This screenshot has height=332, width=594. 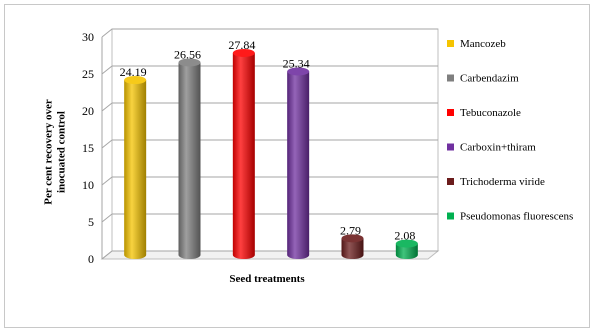 I want to click on bar-carbendazim, so click(x=189, y=159).